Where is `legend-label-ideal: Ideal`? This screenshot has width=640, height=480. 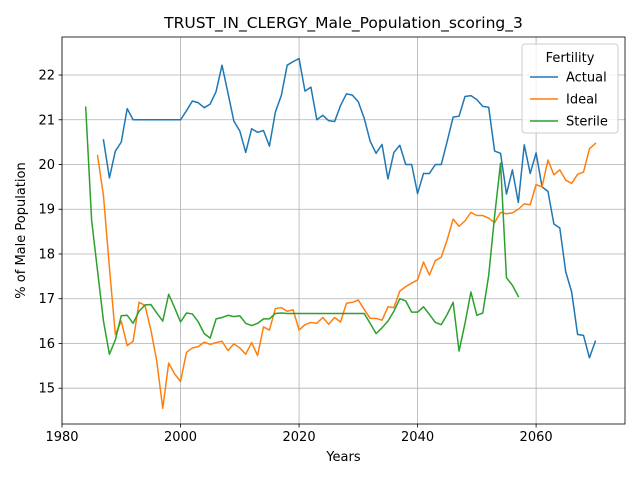
legend-label-ideal: Ideal is located at coordinates (582, 100).